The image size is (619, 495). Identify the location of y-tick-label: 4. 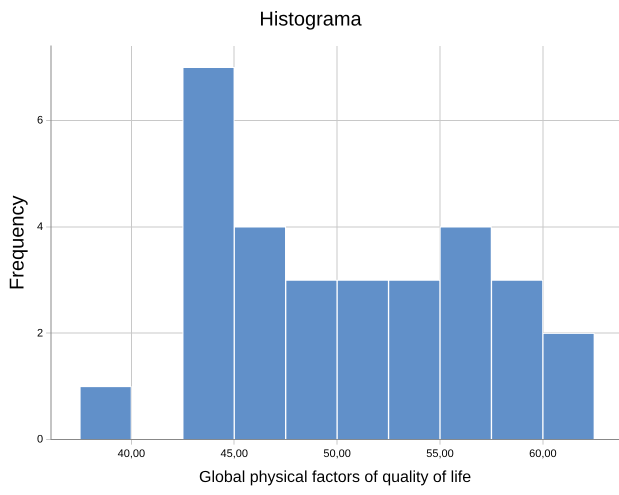
(40, 226).